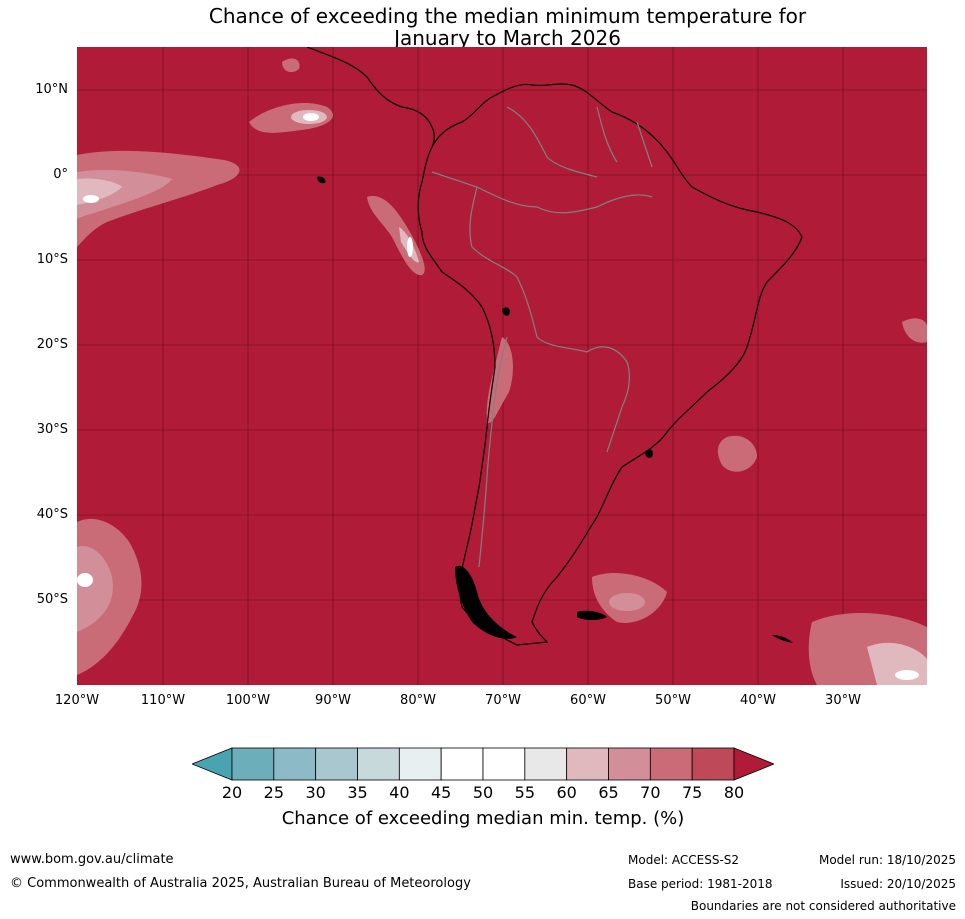 The height and width of the screenshot is (919, 965). What do you see at coordinates (898, 884) in the screenshot?
I see `issued-text: Issued: 20/10/2025` at bounding box center [898, 884].